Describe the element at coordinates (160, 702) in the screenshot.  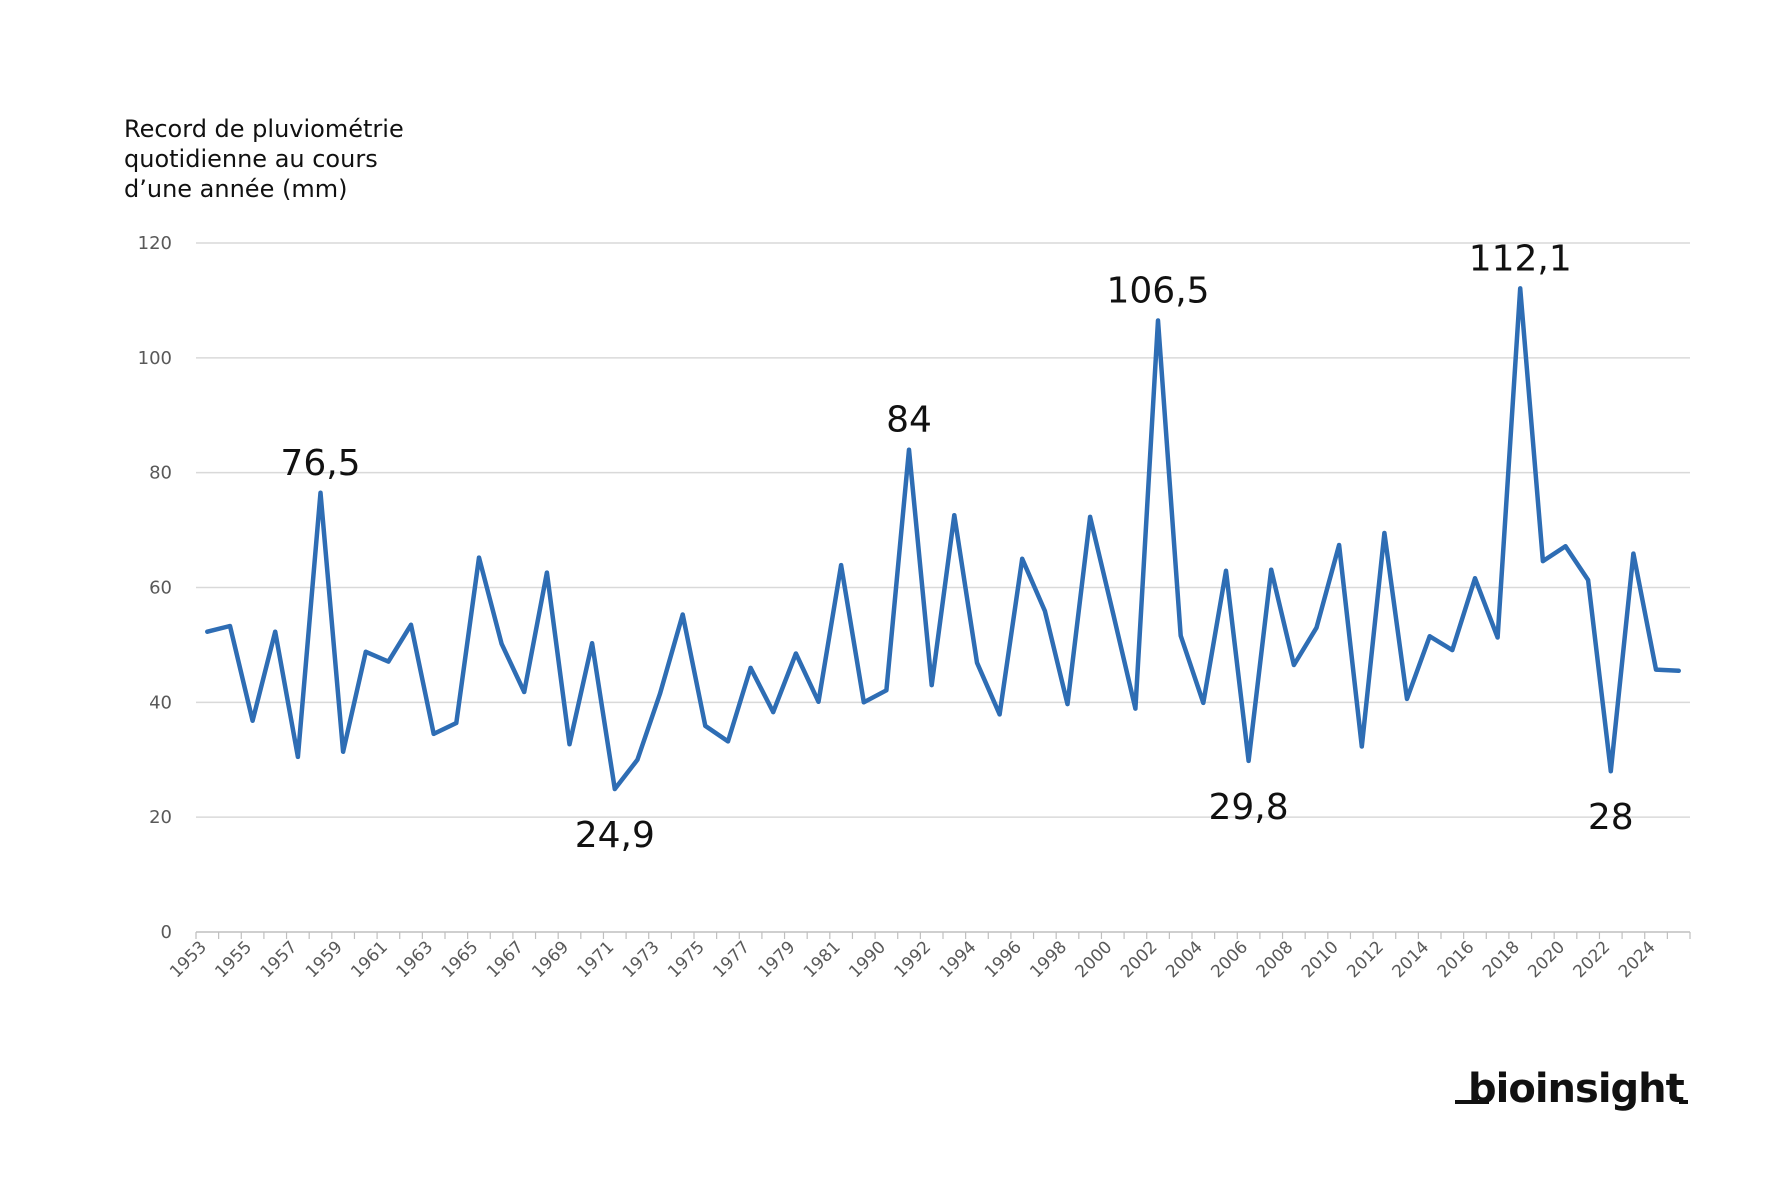
I see `y-tick-label: 40` at that location.